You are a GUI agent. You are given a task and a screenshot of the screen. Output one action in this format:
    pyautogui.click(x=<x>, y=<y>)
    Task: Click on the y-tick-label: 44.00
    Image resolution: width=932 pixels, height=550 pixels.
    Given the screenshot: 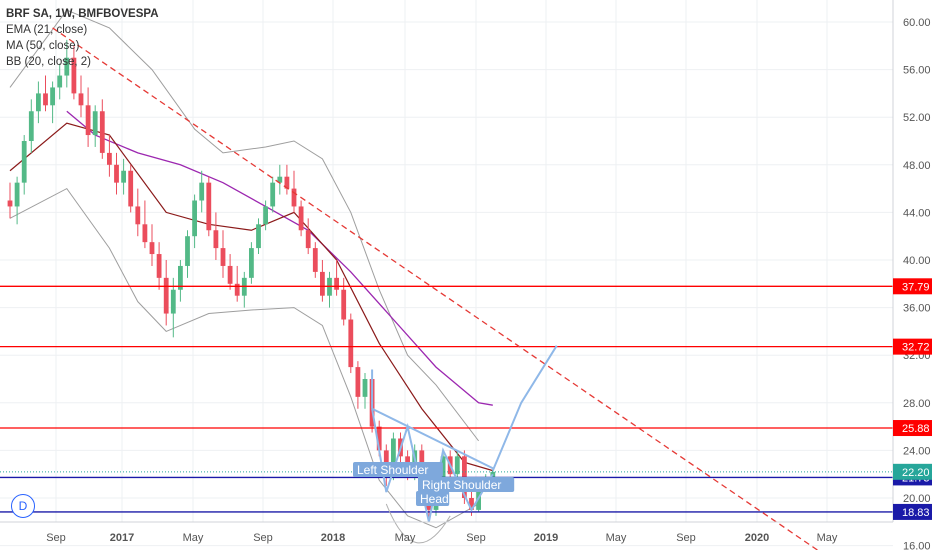 What is the action you would take?
    pyautogui.click(x=917, y=213)
    